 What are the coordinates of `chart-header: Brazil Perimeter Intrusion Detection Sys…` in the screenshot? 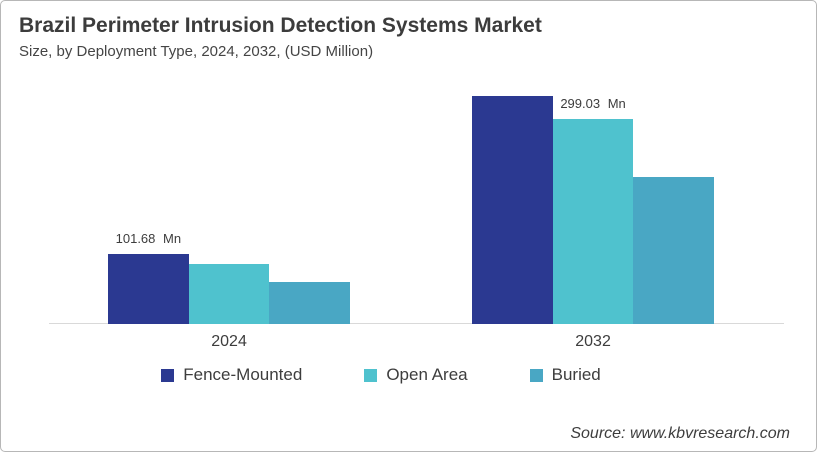 It's located at (408, 30).